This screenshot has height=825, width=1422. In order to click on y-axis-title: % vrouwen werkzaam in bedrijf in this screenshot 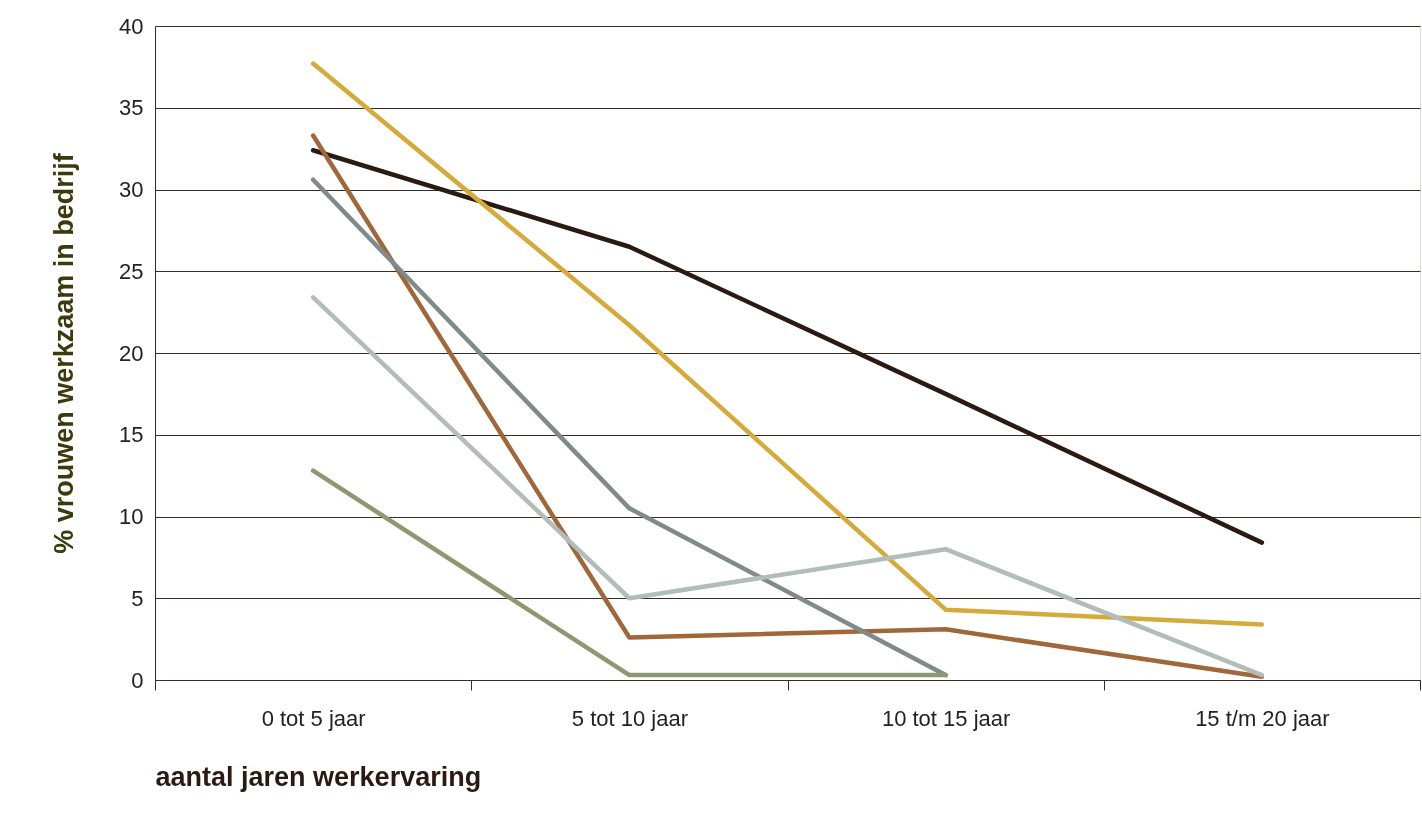, I will do `click(64, 353)`.